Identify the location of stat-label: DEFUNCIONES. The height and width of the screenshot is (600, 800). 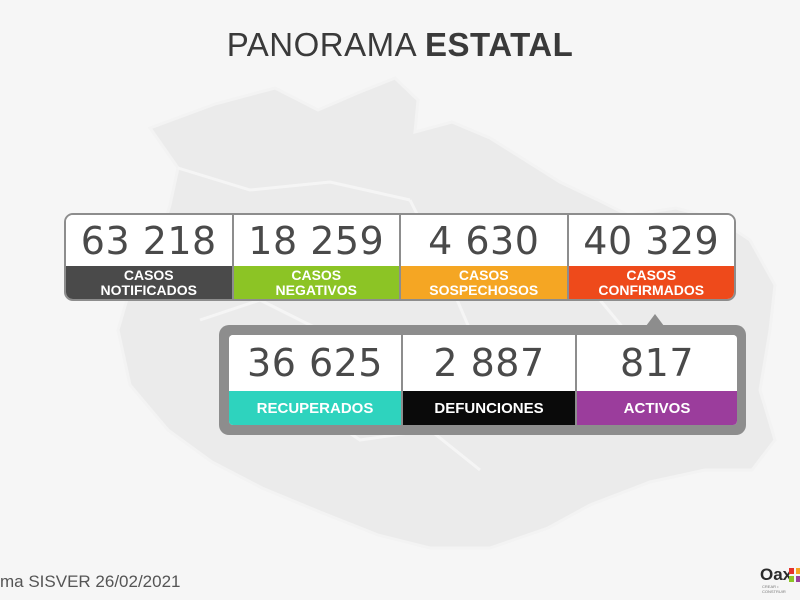
(489, 408).